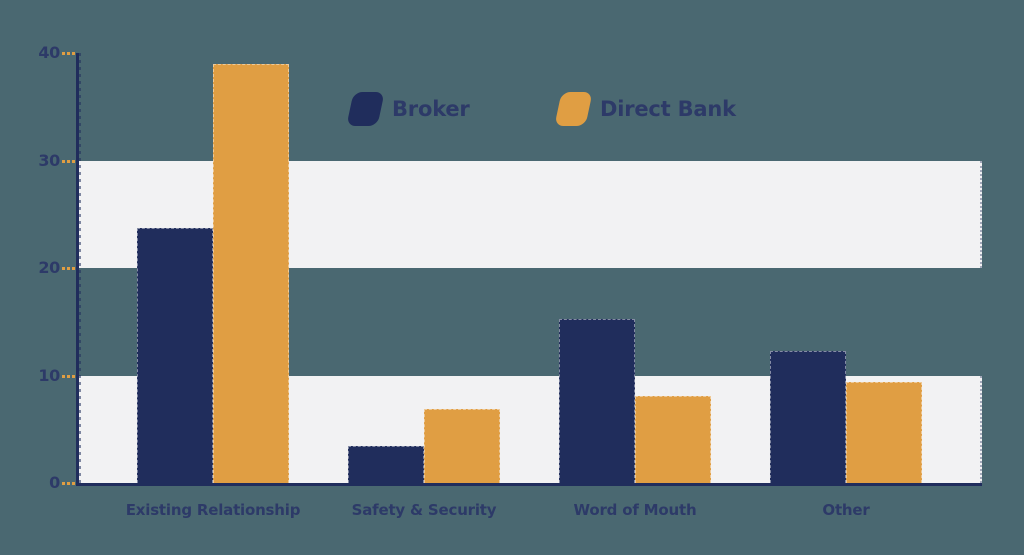 The image size is (1024, 555). What do you see at coordinates (49, 267) in the screenshot?
I see `y-tick-label-20: 20` at bounding box center [49, 267].